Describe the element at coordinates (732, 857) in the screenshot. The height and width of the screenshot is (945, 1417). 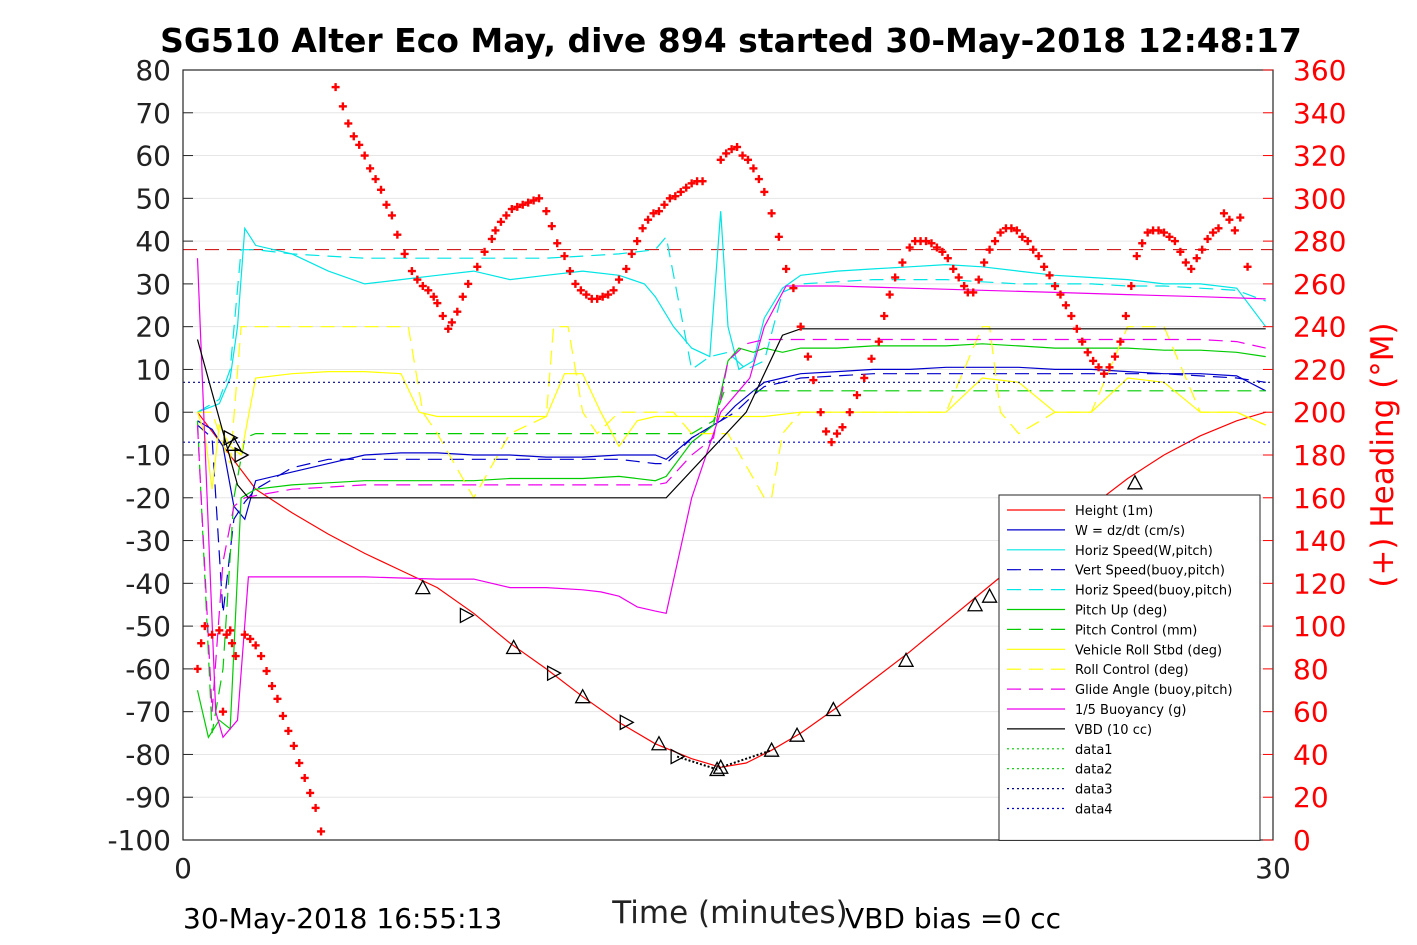
I see `x-axis: 0 30` at that location.